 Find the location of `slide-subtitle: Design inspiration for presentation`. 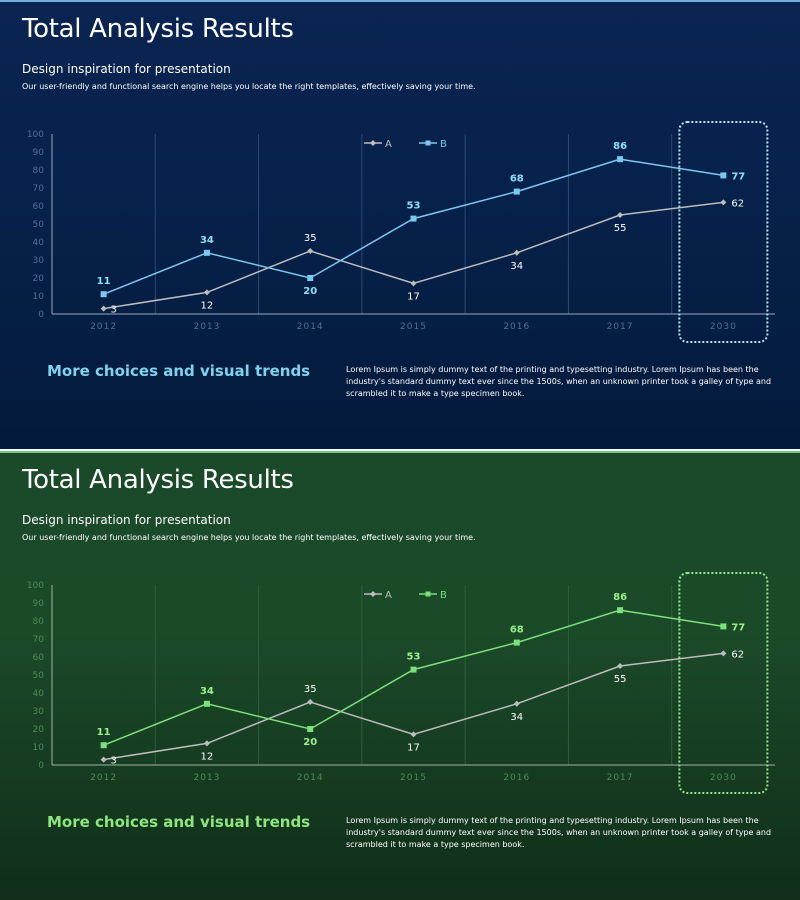

slide-subtitle: Design inspiration for presentation is located at coordinates (126, 69).